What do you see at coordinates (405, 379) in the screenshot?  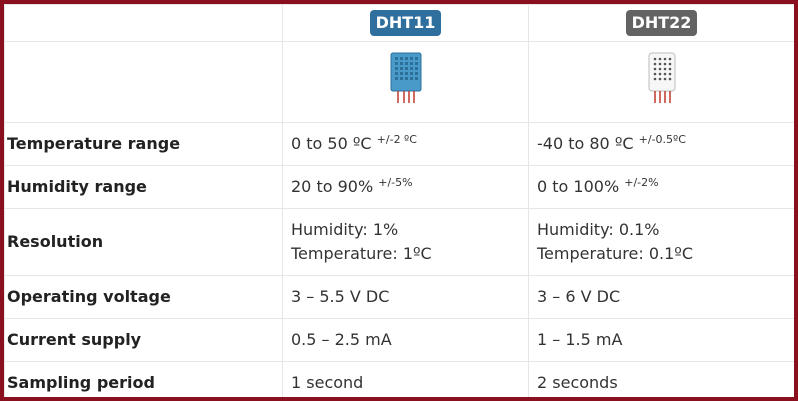 I see `dht11-cell: 1 second` at bounding box center [405, 379].